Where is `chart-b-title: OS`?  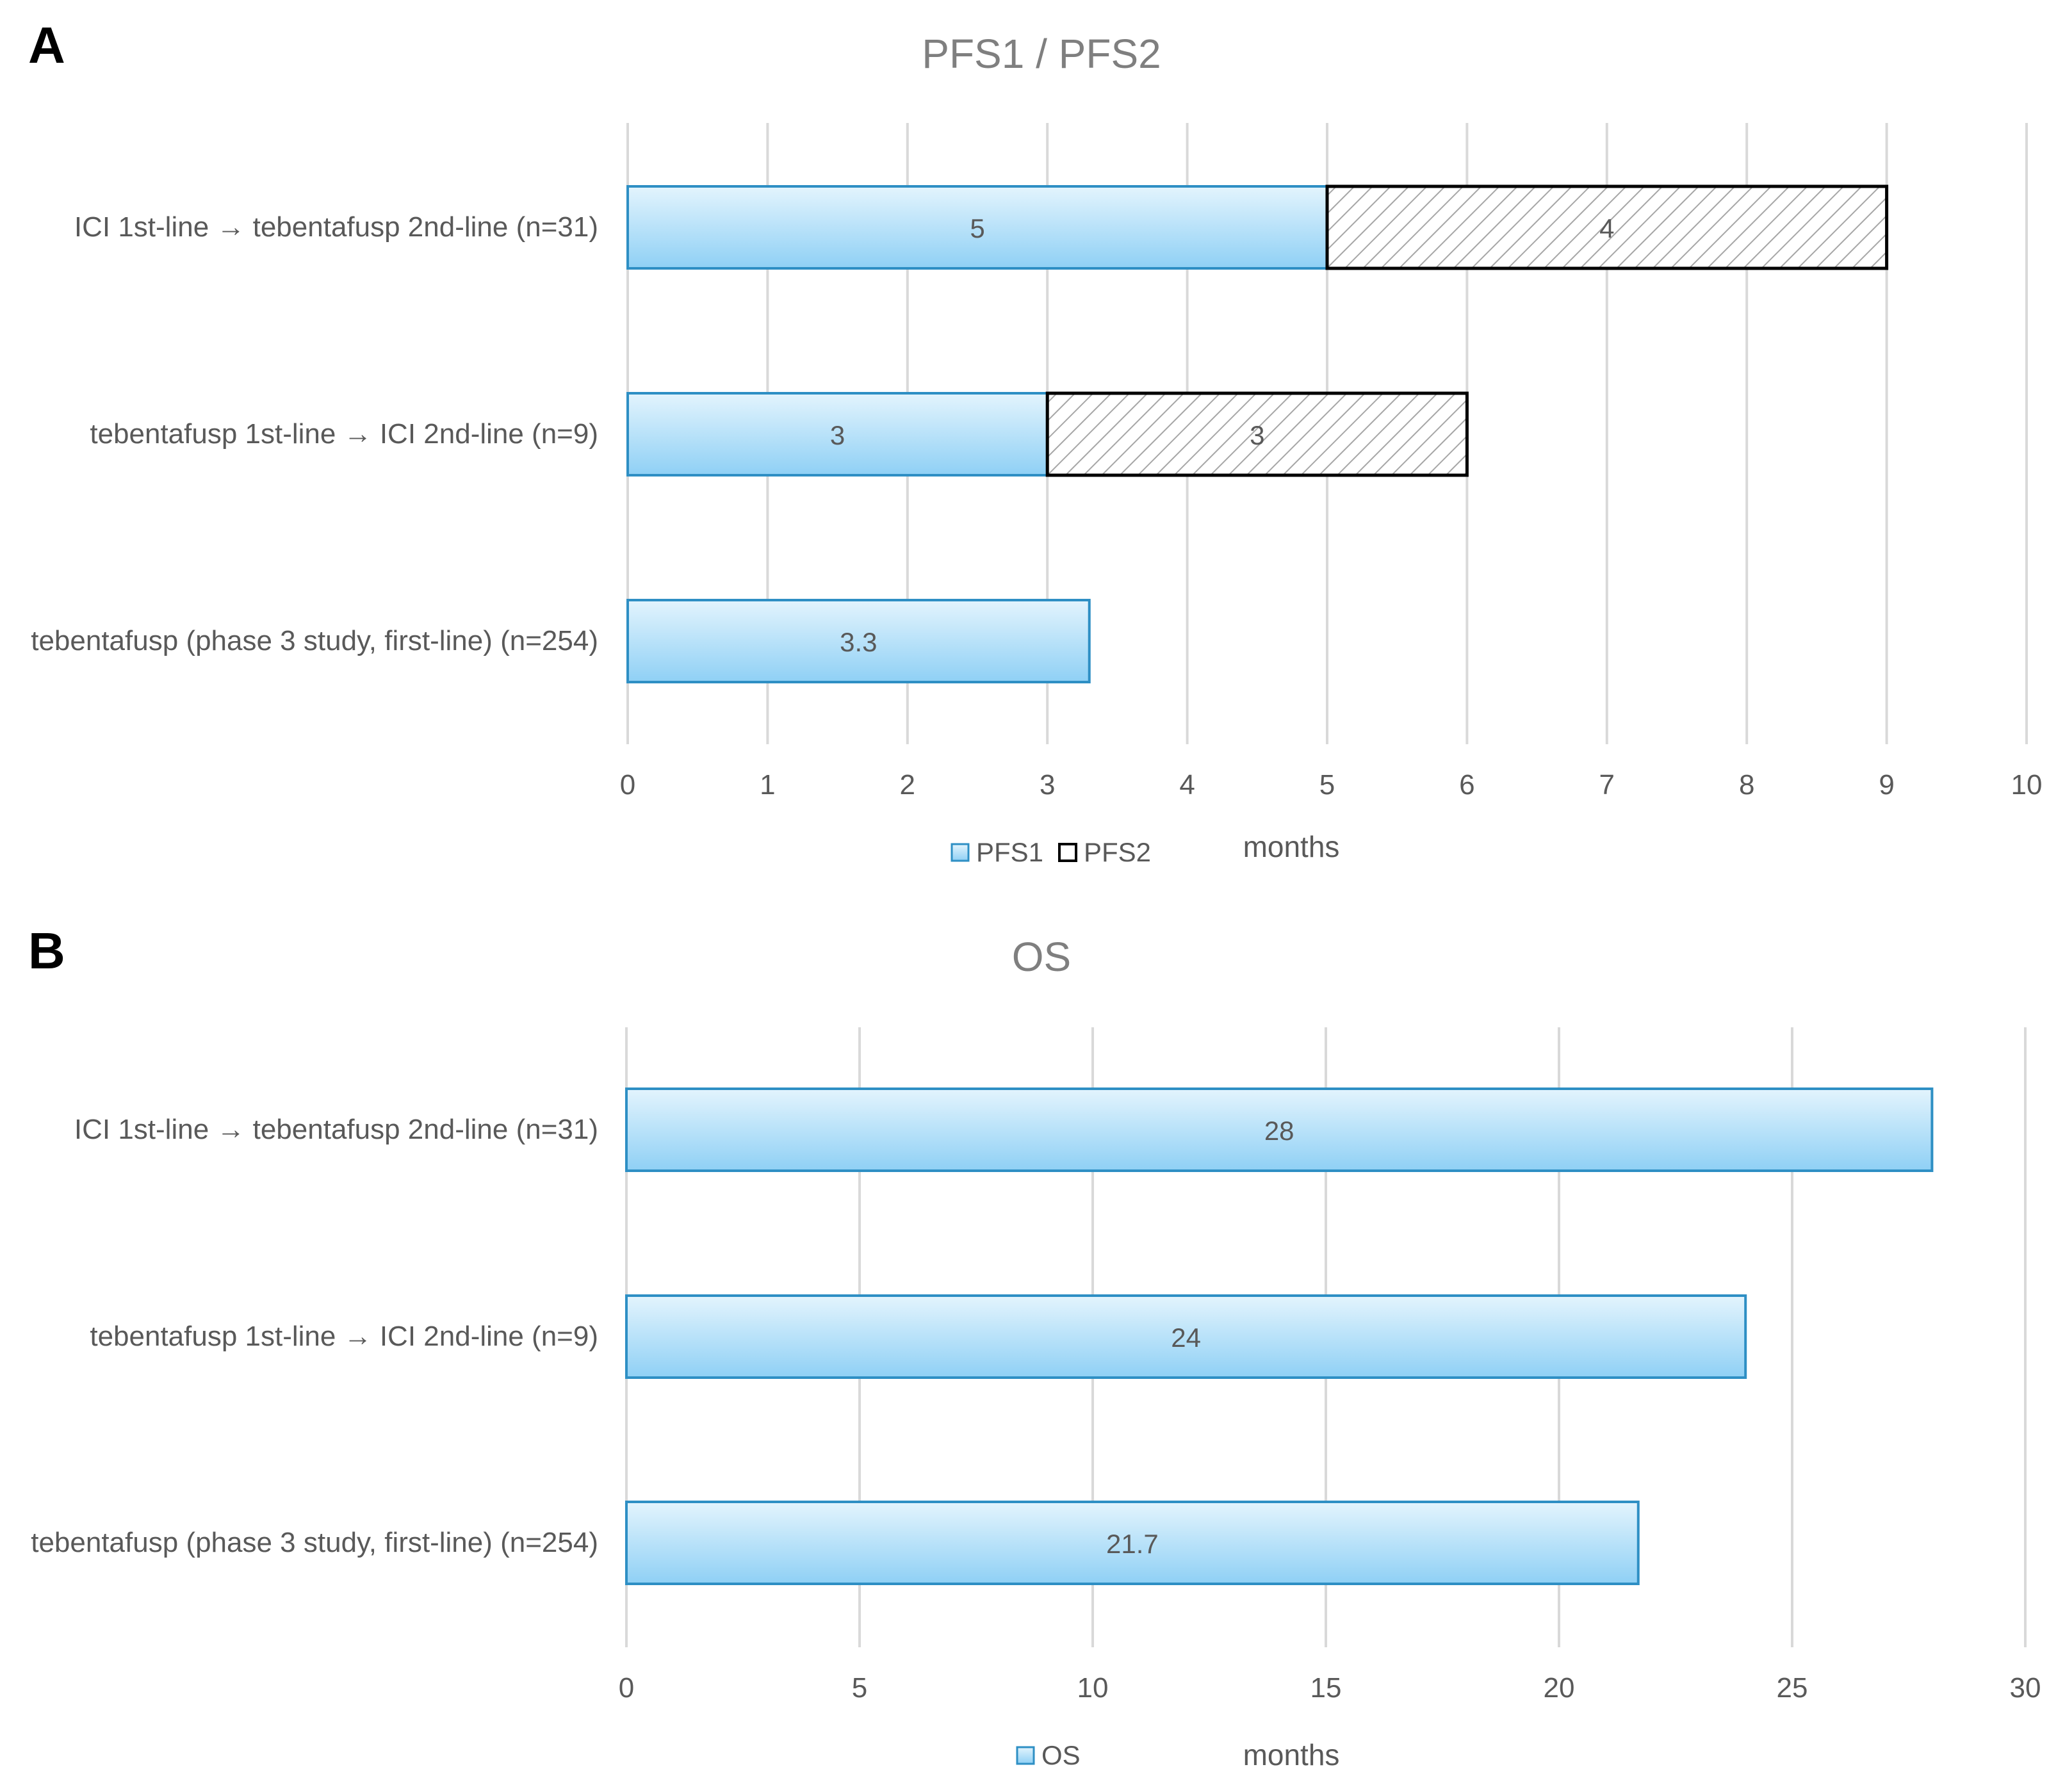
chart-b-title: OS is located at coordinates (1041, 957).